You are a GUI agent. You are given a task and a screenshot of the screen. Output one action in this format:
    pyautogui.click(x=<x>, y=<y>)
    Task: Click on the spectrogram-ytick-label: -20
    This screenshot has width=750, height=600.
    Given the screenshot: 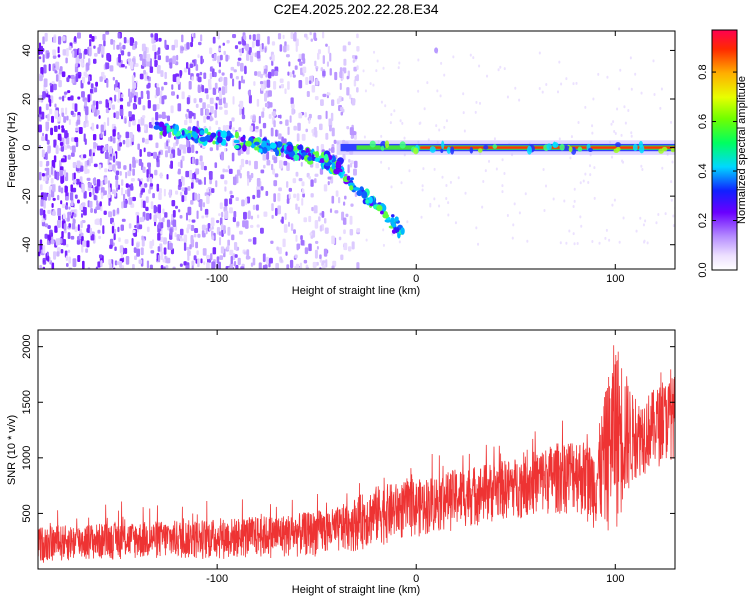 What is the action you would take?
    pyautogui.click(x=27, y=196)
    